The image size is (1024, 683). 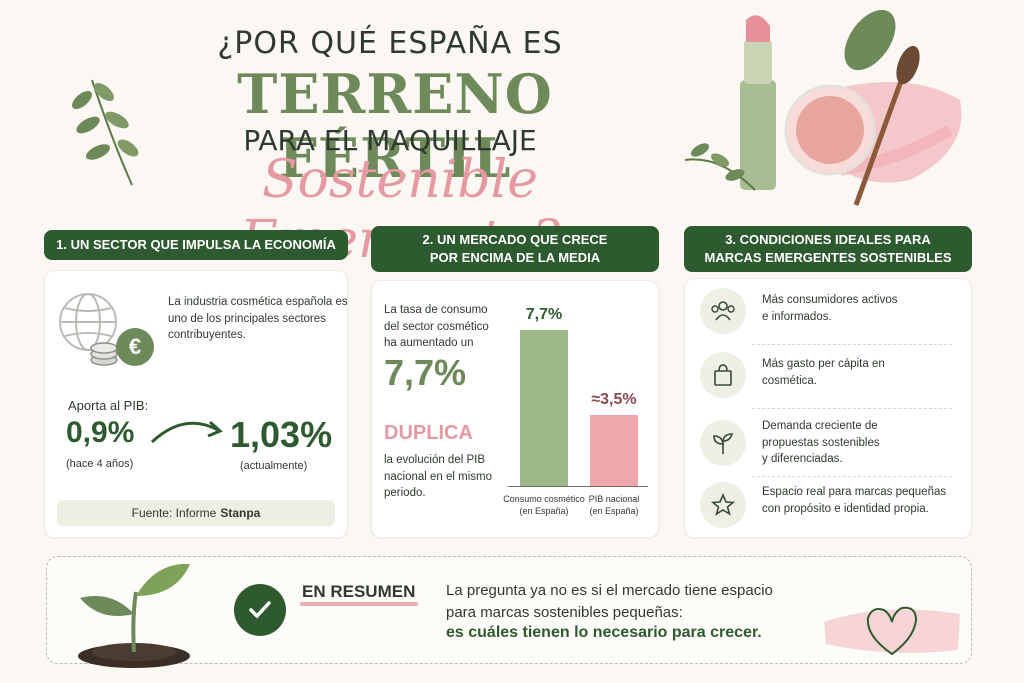 What do you see at coordinates (515, 257) in the screenshot?
I see `section-2-heading-line-2: POR ENCIMA DE LA MEDIA` at bounding box center [515, 257].